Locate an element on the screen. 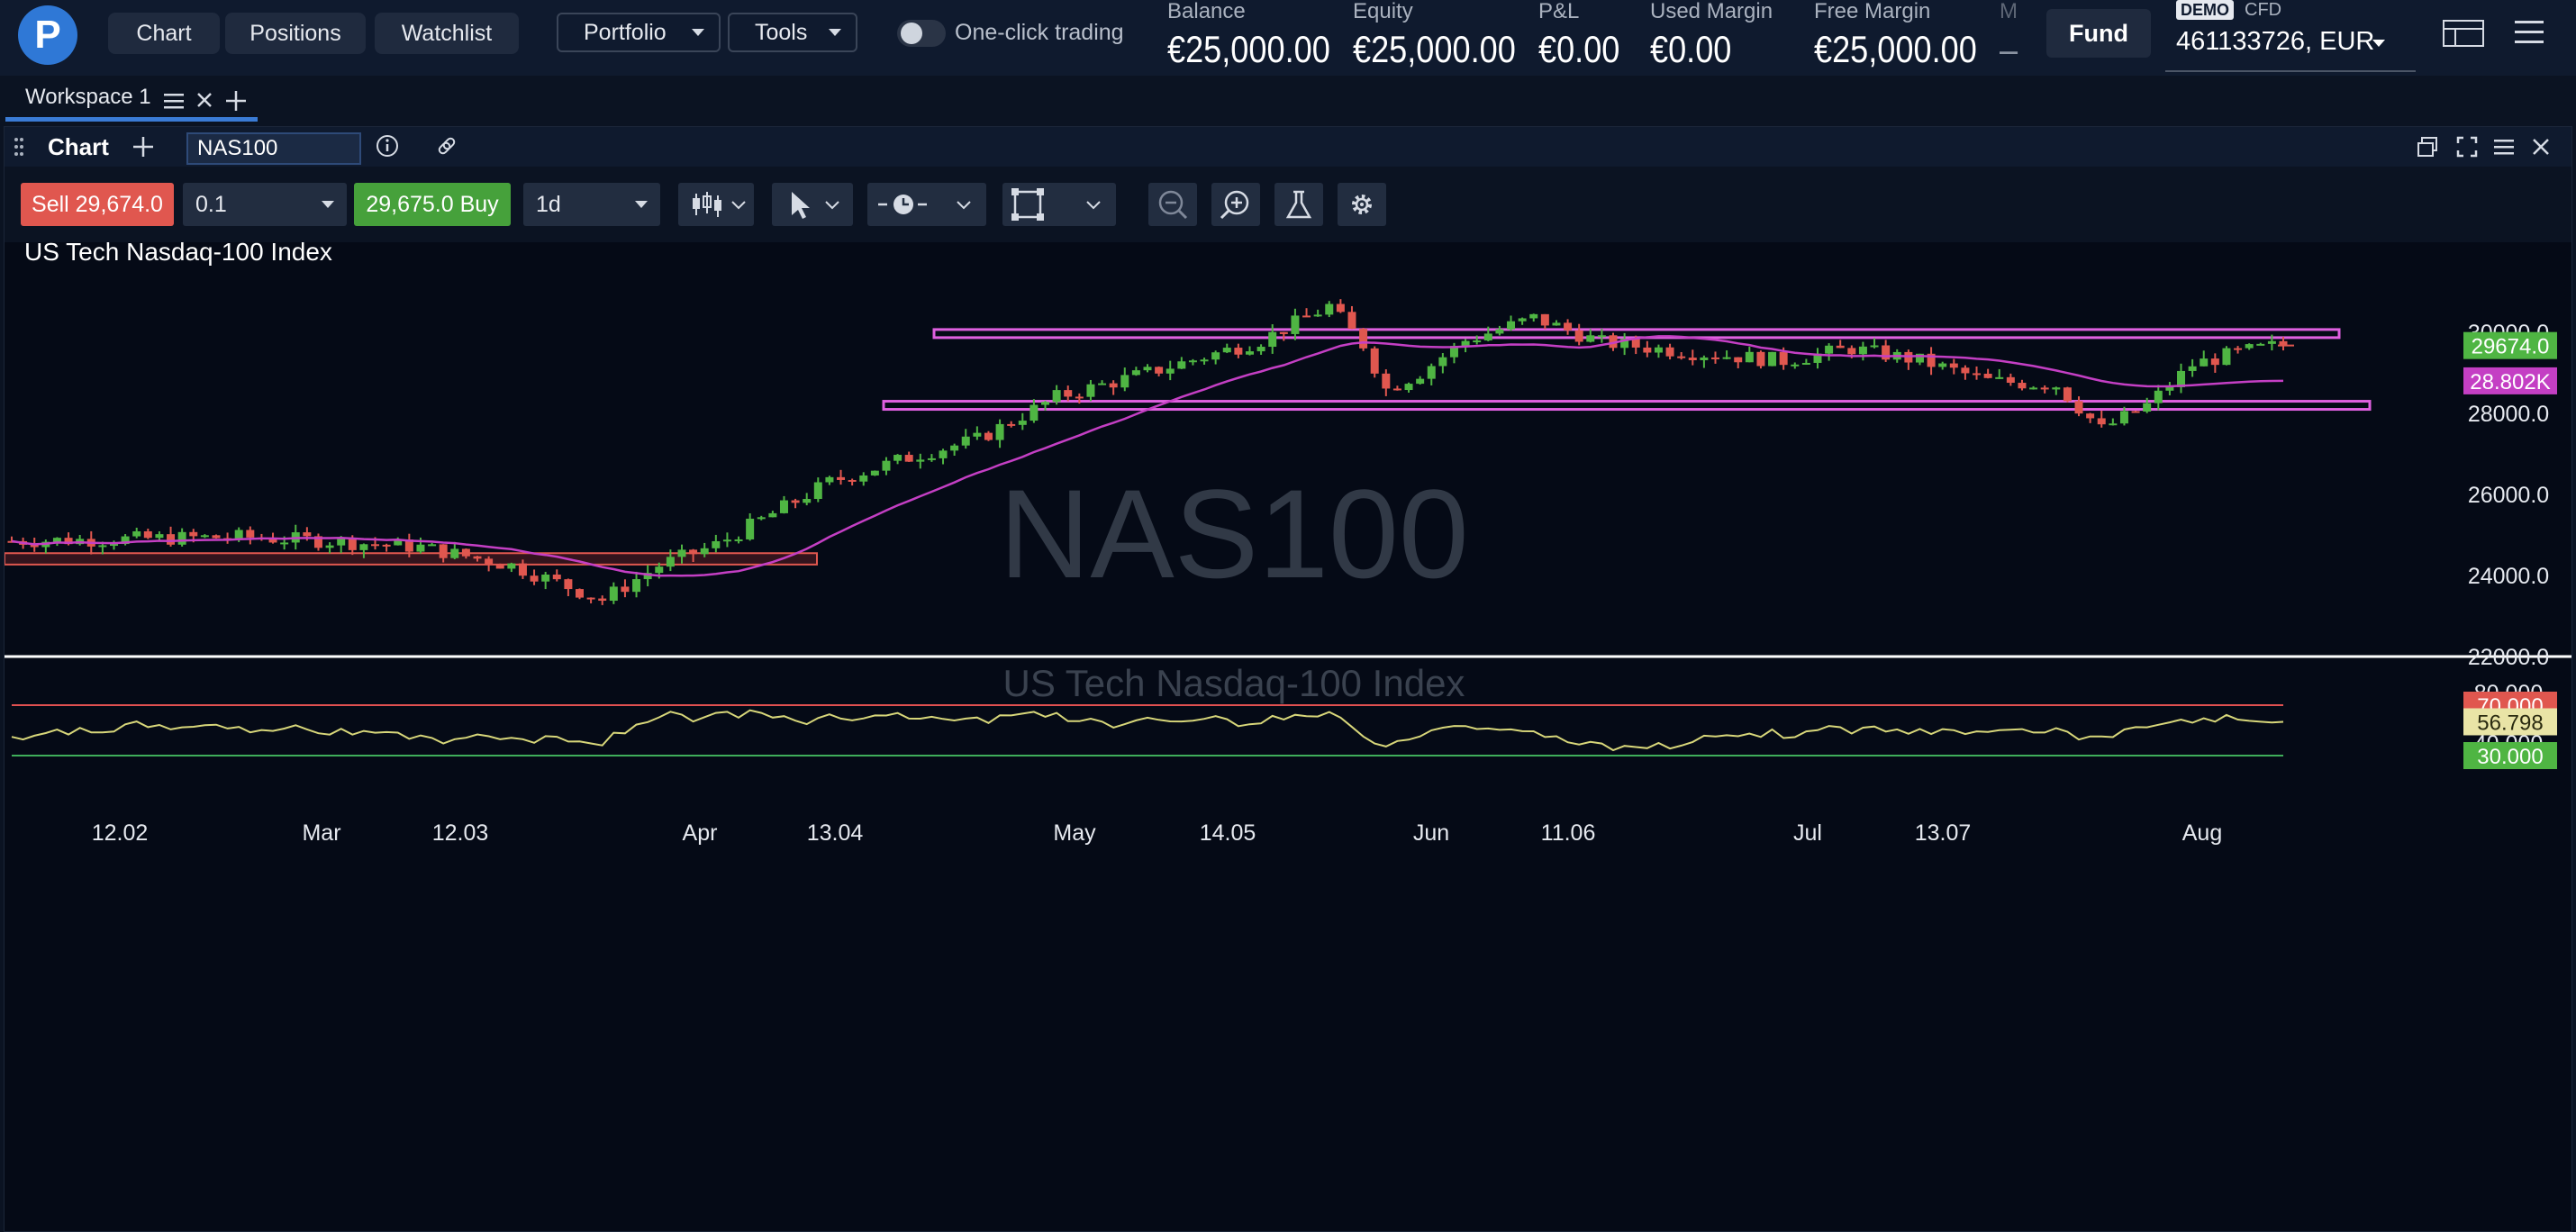  rsi-line is located at coordinates (1147, 730).